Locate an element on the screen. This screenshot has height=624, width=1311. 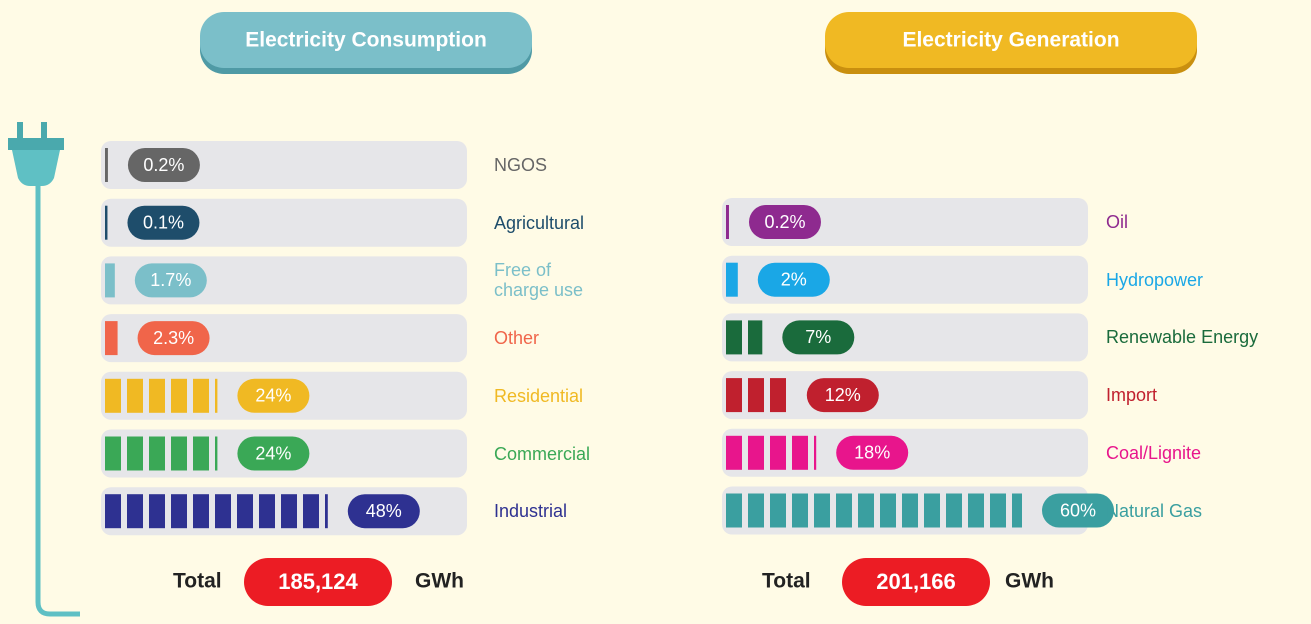
category-label-box: Coal/Lignite is located at coordinates (1208, 453).